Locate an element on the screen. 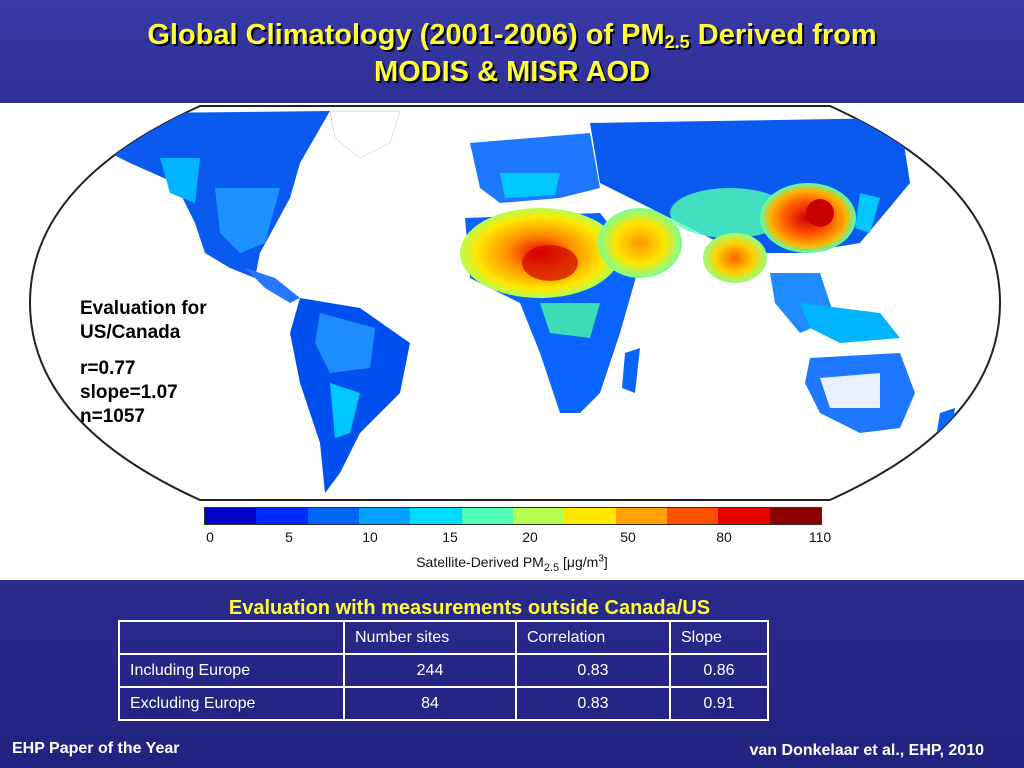  middle-east is located at coordinates (640, 243).